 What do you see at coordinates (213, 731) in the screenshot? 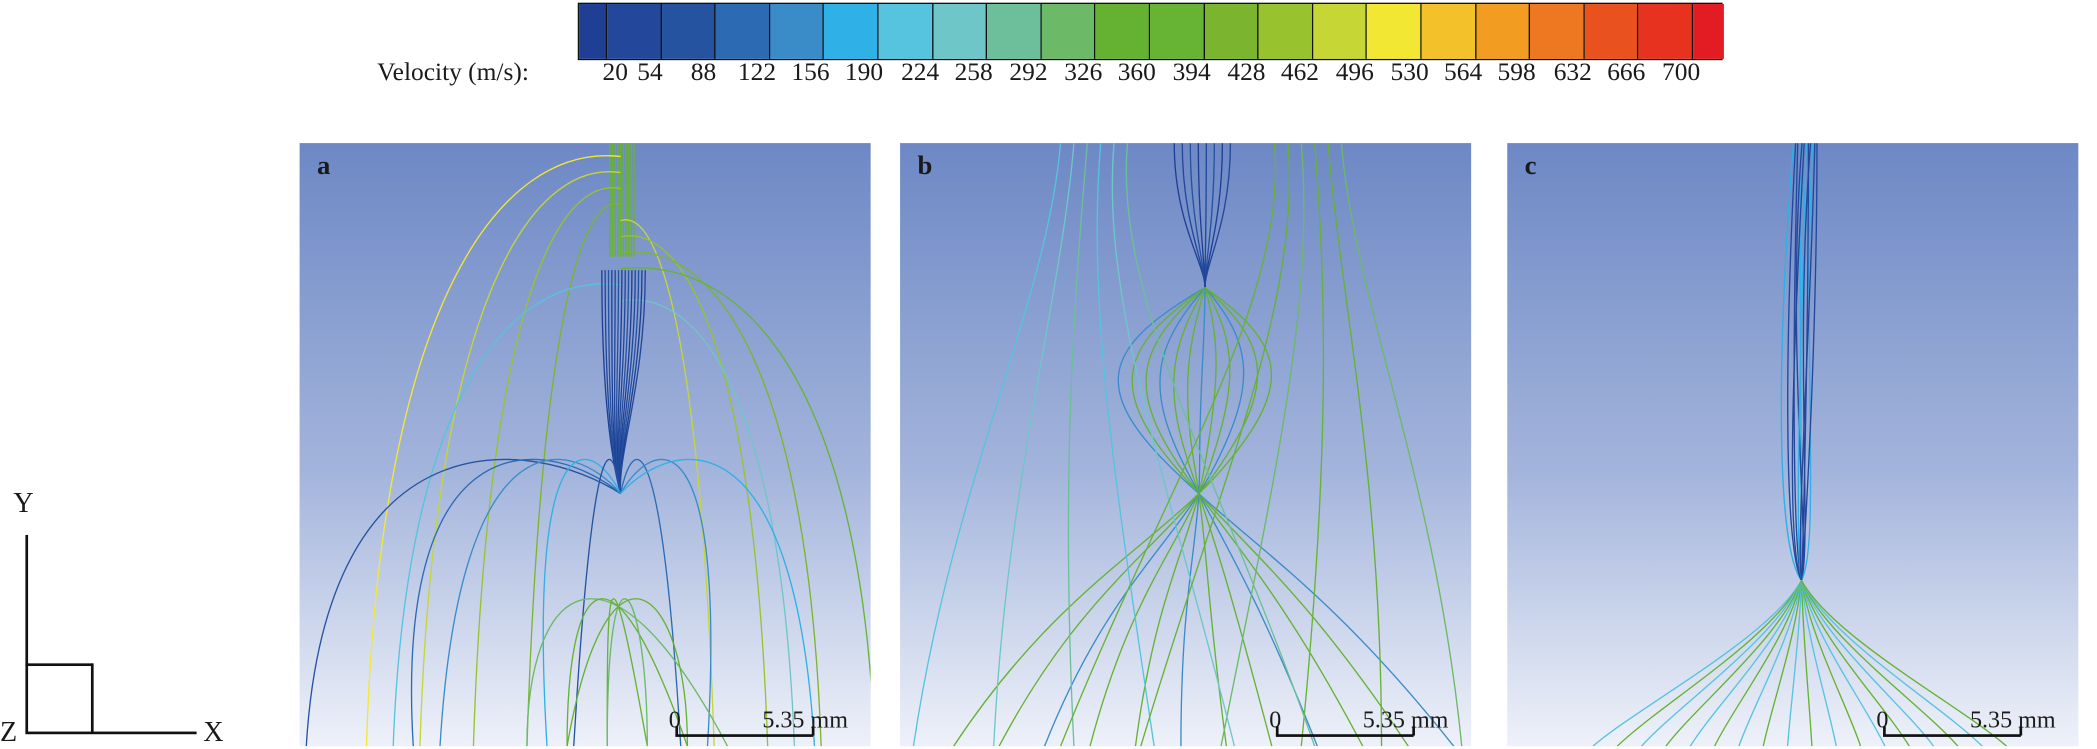
I see `x-axis-label: X` at bounding box center [213, 731].